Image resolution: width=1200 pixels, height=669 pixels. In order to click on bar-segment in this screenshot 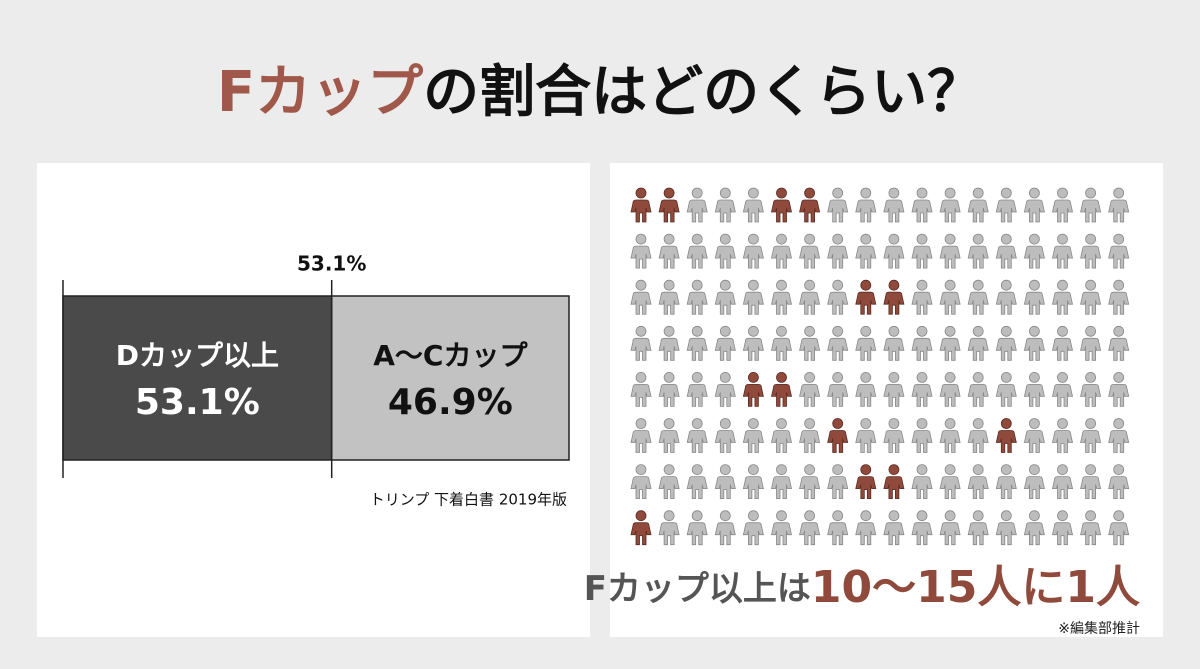, I will do `click(197, 378)`.